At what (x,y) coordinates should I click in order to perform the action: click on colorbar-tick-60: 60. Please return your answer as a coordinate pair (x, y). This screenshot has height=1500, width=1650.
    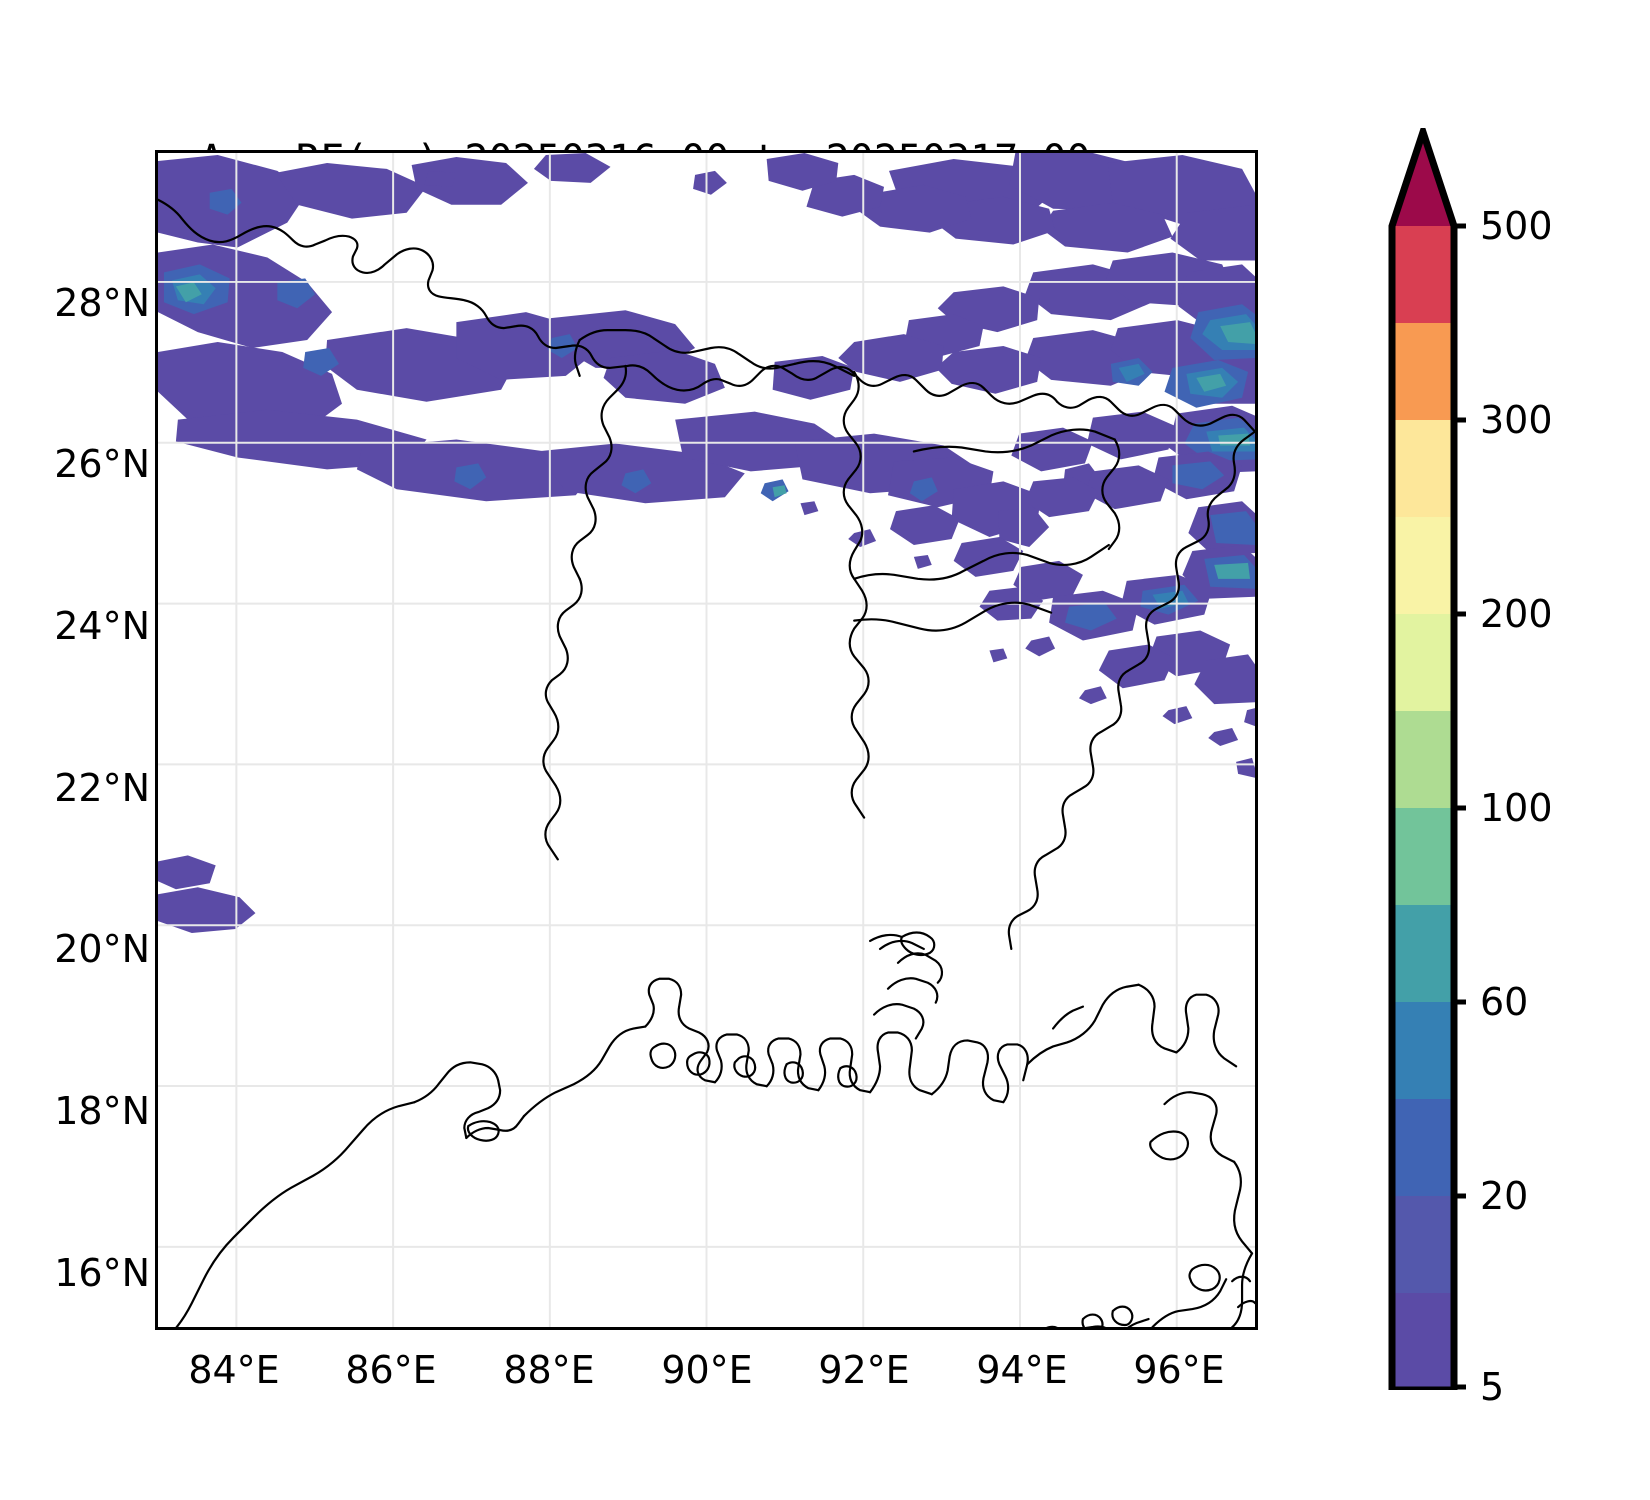
    Looking at the image, I should click on (1504, 1002).